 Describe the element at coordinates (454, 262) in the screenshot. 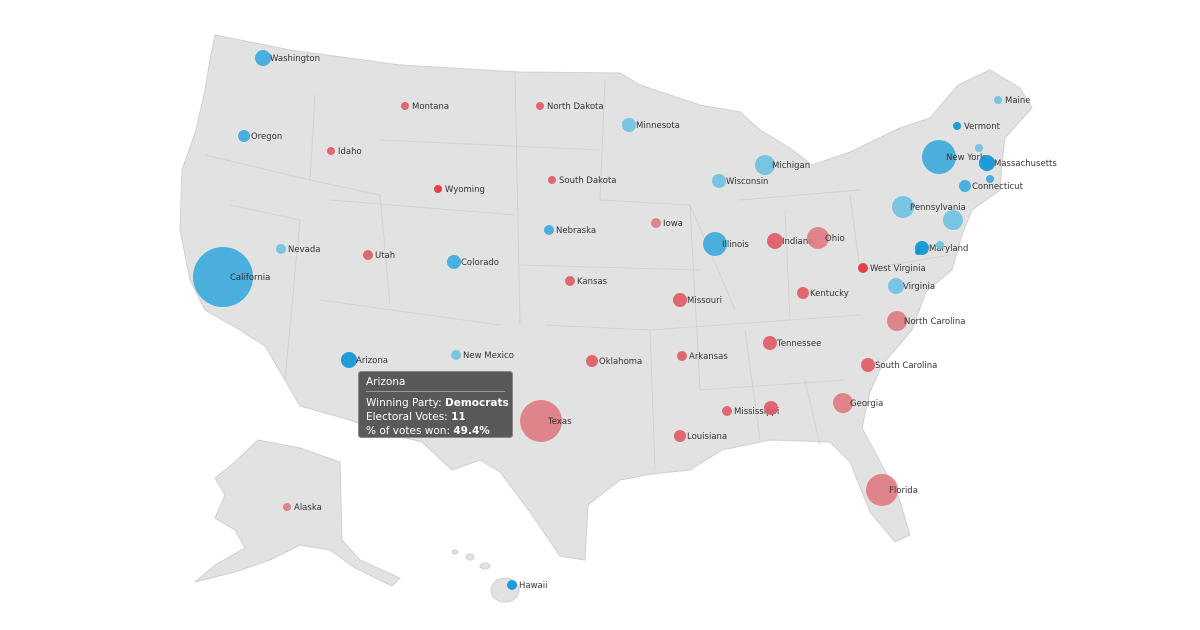

I see `bubble-colorado` at that location.